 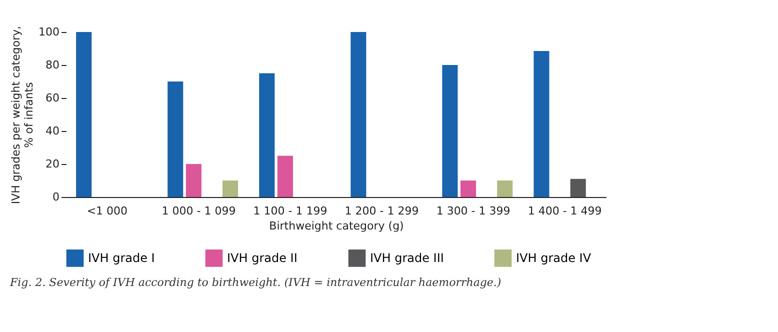 I want to click on y-tick-label: 20, so click(x=53, y=164).